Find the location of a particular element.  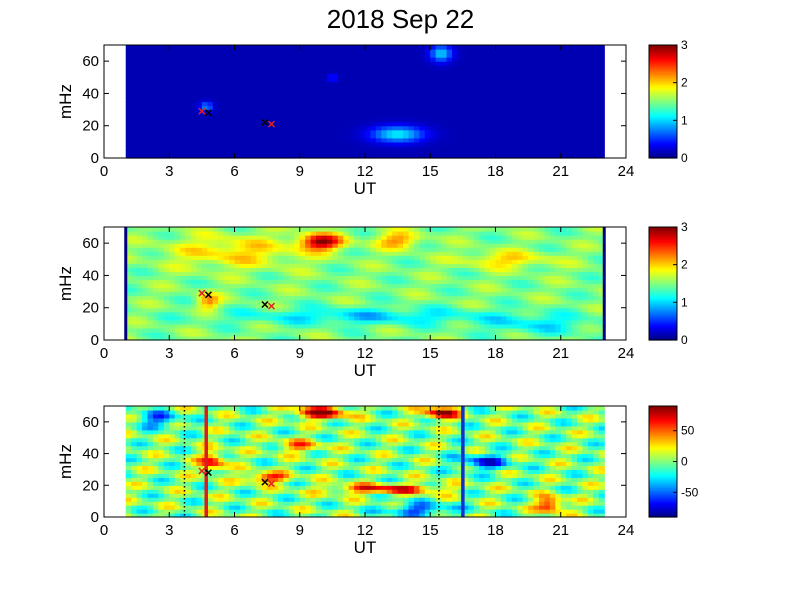

colorbar-tick-label: -50 is located at coordinates (690, 492).